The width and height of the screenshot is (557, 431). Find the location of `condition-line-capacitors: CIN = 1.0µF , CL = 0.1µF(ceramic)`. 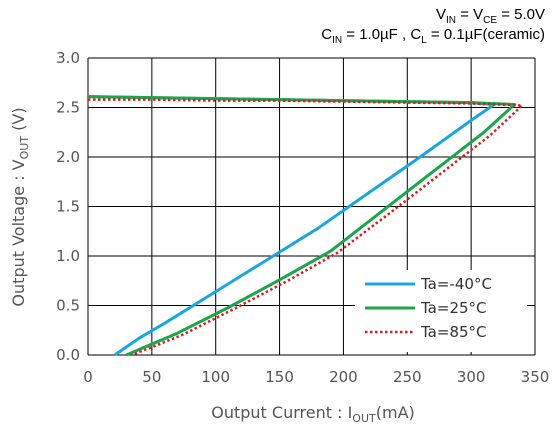

condition-line-capacitors: CIN = 1.0µF , CL = 0.1µF(ceramic) is located at coordinates (433, 36).